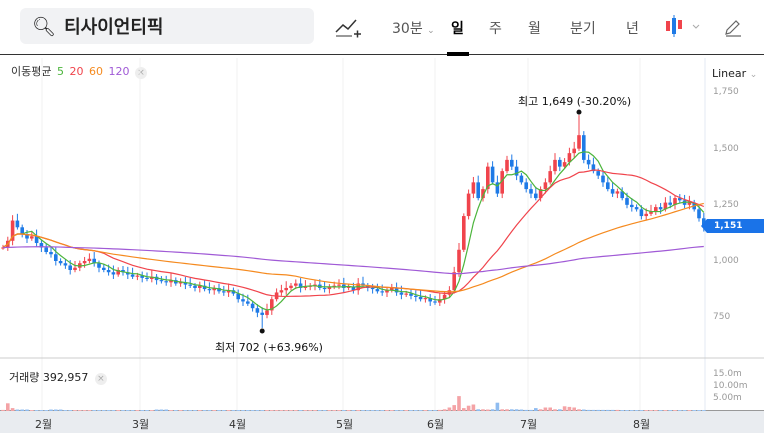 This screenshot has width=764, height=433. I want to click on x-axis, so click(382, 422).